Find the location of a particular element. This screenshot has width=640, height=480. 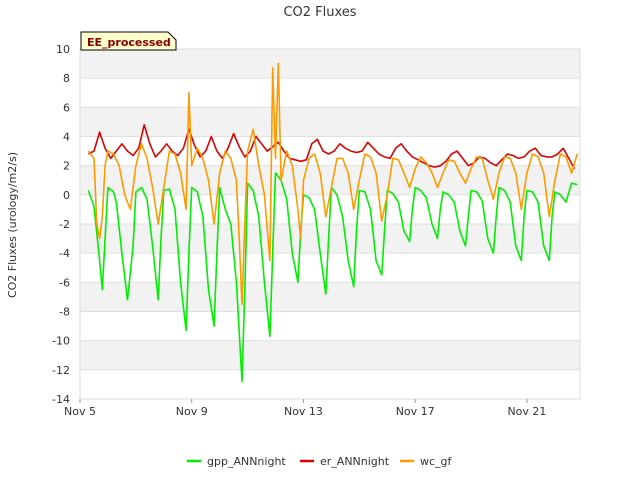

y-tick-label: 0 is located at coordinates (66, 195).